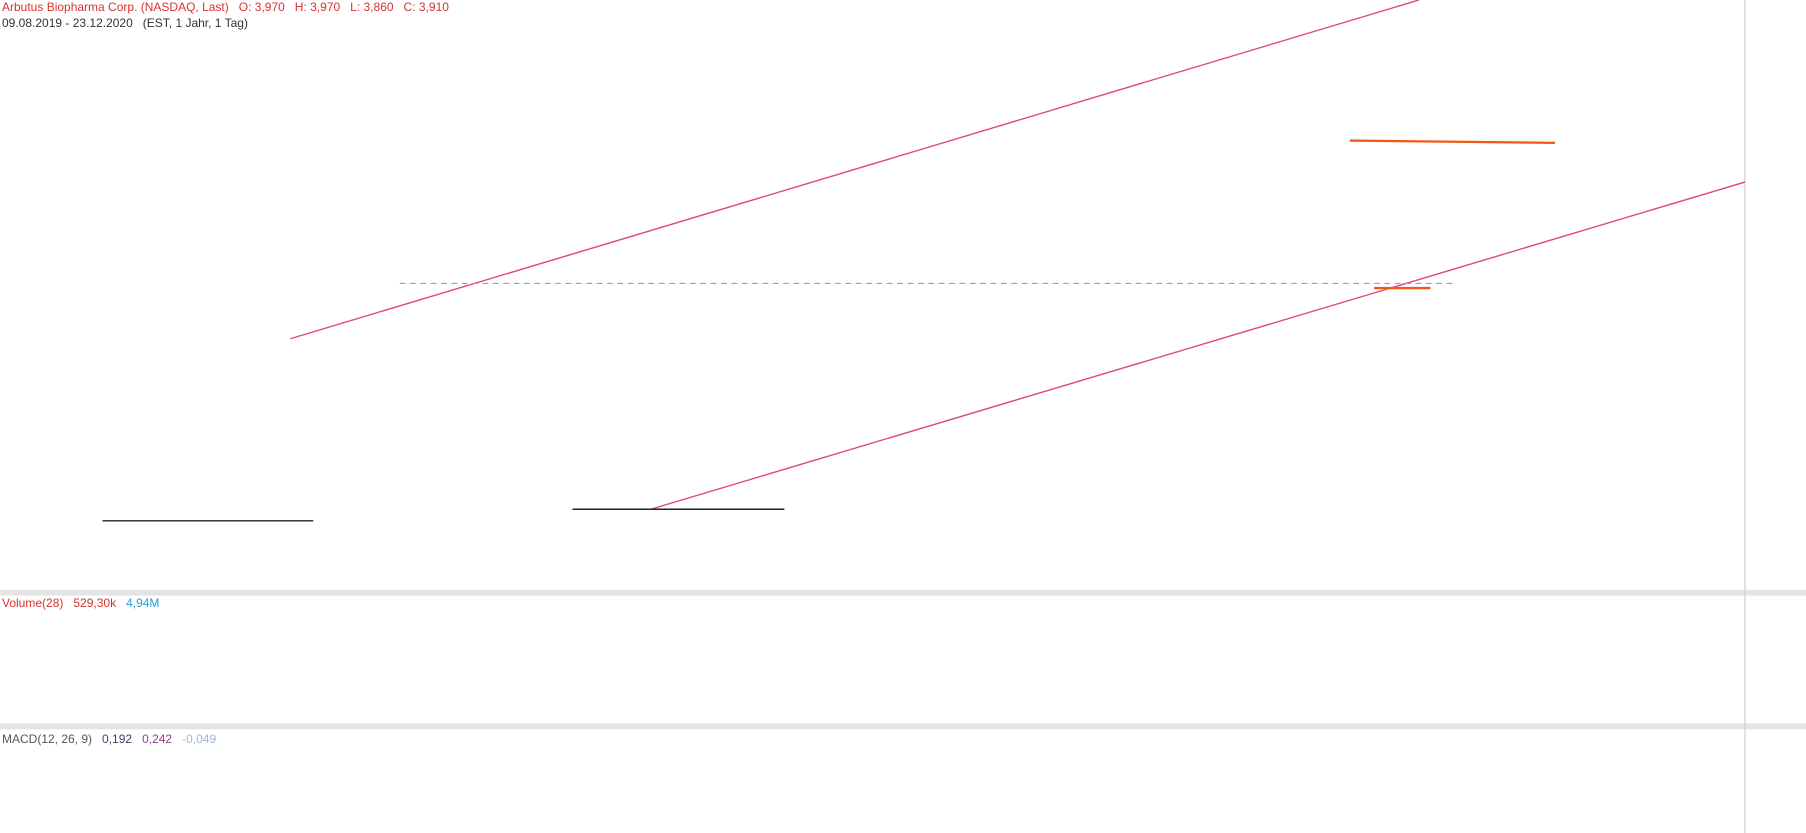  I want to click on ohlc: H: 3,970, so click(317, 7).